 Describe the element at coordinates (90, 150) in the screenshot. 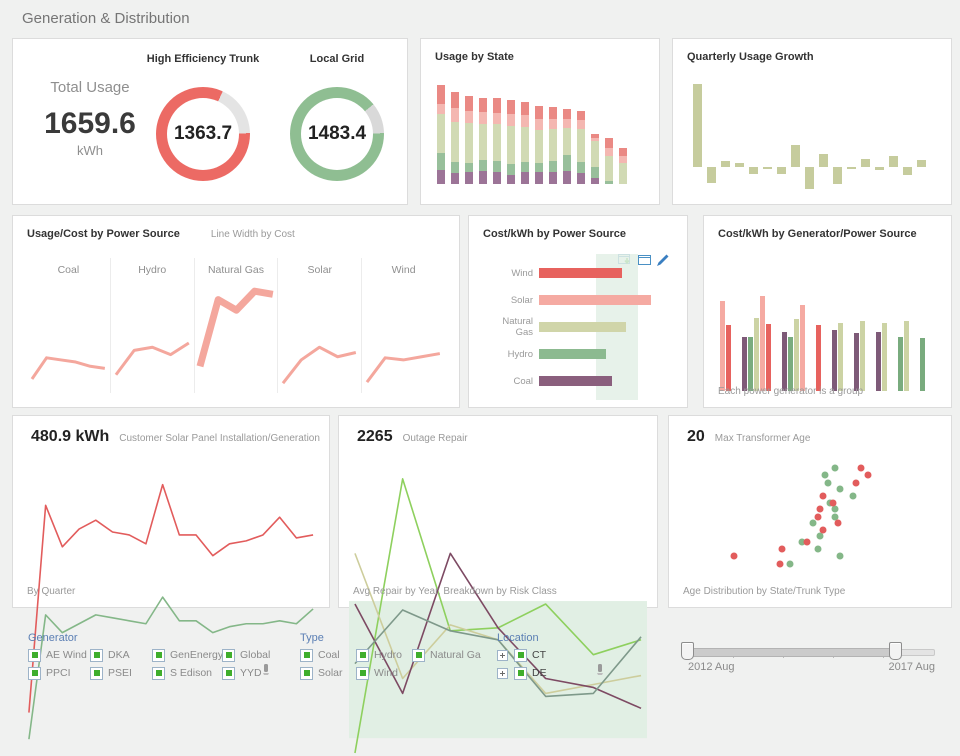

I see `total-usage-unit: kWh` at that location.